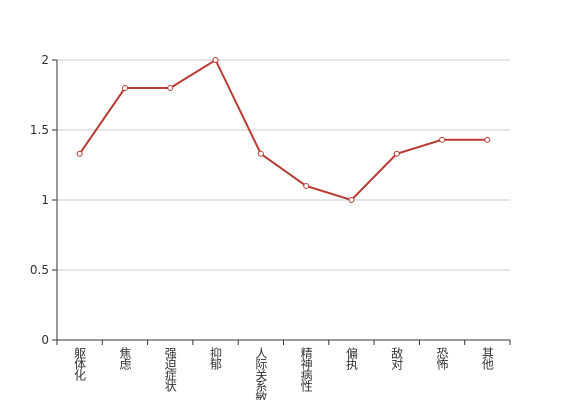  What do you see at coordinates (125, 358) in the screenshot?
I see `x-tick-label: 焦虑` at bounding box center [125, 358].